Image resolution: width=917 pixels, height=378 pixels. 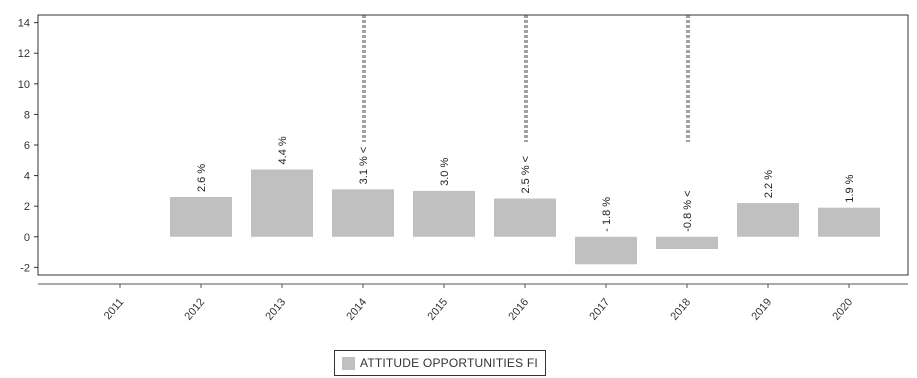 What do you see at coordinates (194, 309) in the screenshot?
I see `x-tick-label: 2012` at bounding box center [194, 309].